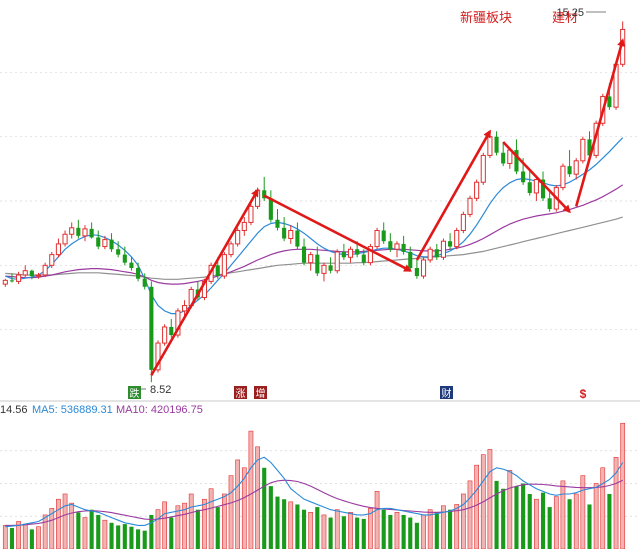 The image size is (640, 554). I want to click on marker-rise-badge, so click(240, 392).